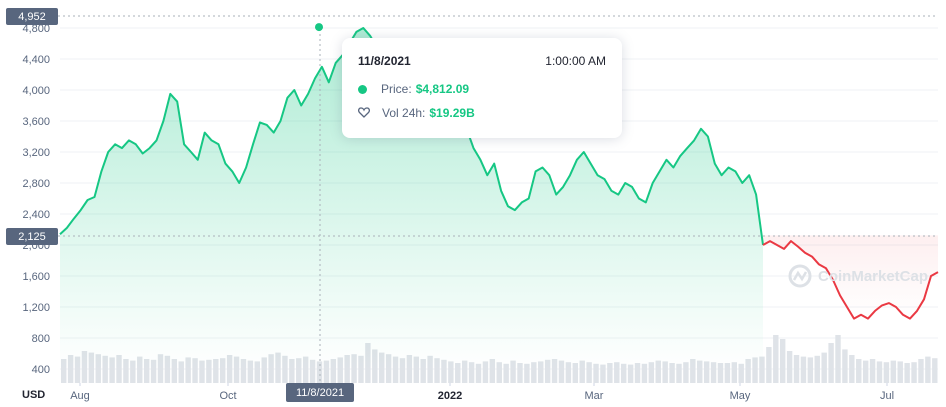 This screenshot has height=407, width=946. Describe the element at coordinates (384, 61) in the screenshot. I see `tooltip-date: 11/8/2021` at that location.